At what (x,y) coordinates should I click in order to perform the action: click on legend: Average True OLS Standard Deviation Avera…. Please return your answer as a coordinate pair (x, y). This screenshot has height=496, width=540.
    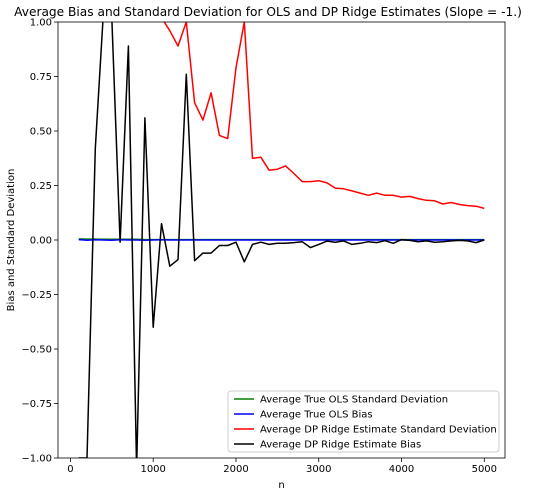
    Looking at the image, I should click on (363, 421).